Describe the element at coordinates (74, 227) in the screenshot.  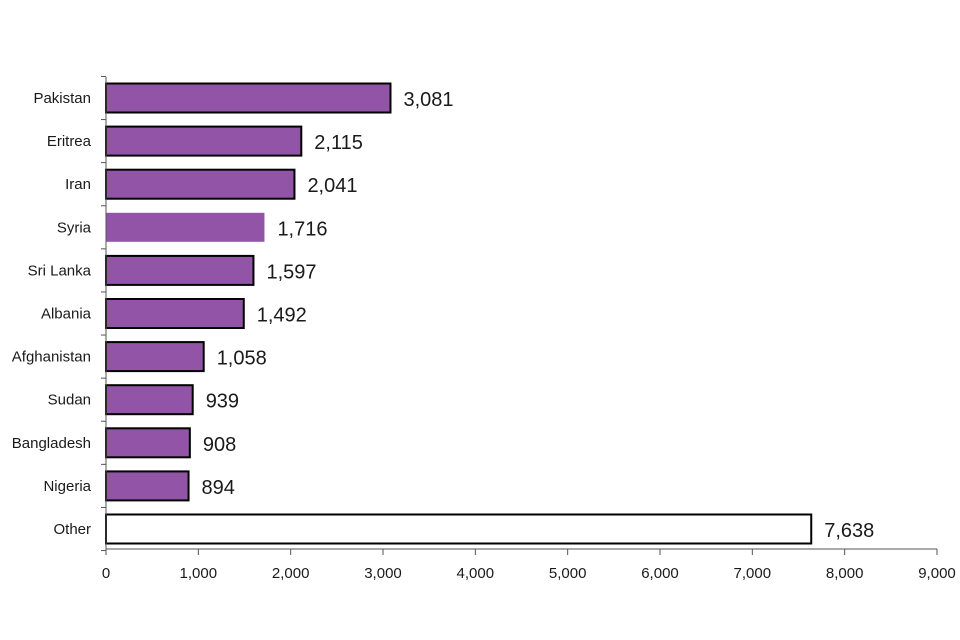
I see `category-label: Syria` at that location.